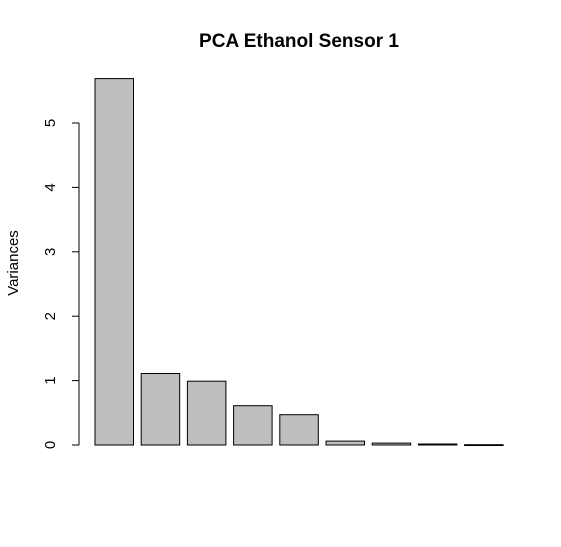  I want to click on y-tick-label: 2, so click(50, 316).